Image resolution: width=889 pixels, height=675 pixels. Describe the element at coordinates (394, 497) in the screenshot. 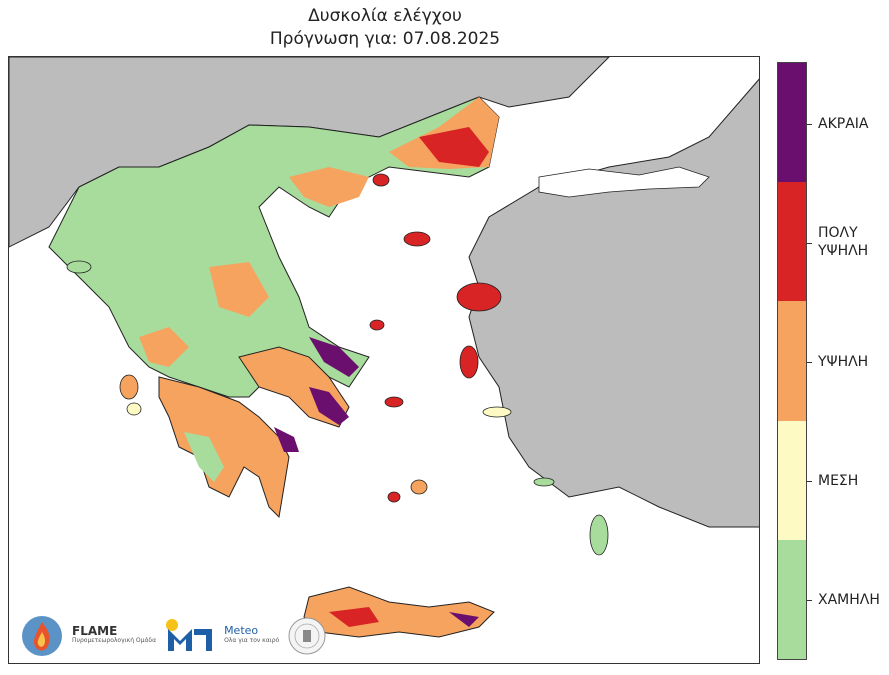

I see `paros` at that location.